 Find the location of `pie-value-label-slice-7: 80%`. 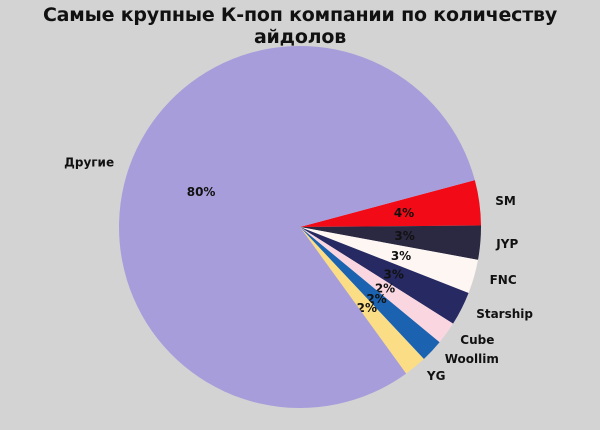

pie-value-label-slice-7: 80% is located at coordinates (201, 192).